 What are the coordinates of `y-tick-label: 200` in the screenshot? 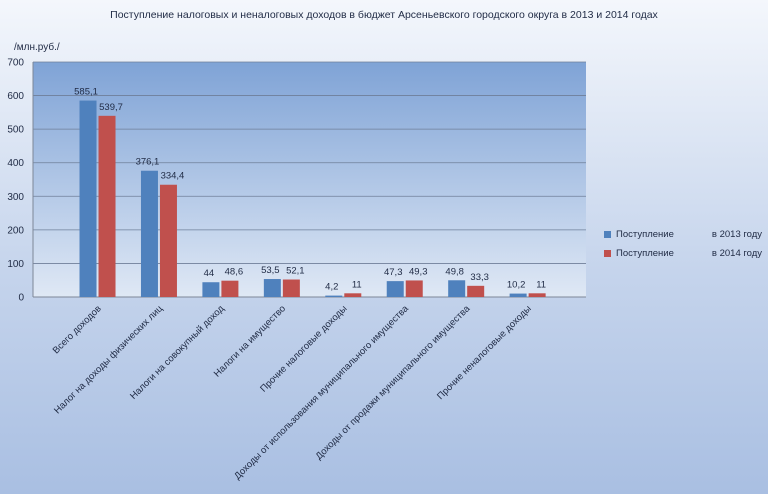 It's located at (15, 230).